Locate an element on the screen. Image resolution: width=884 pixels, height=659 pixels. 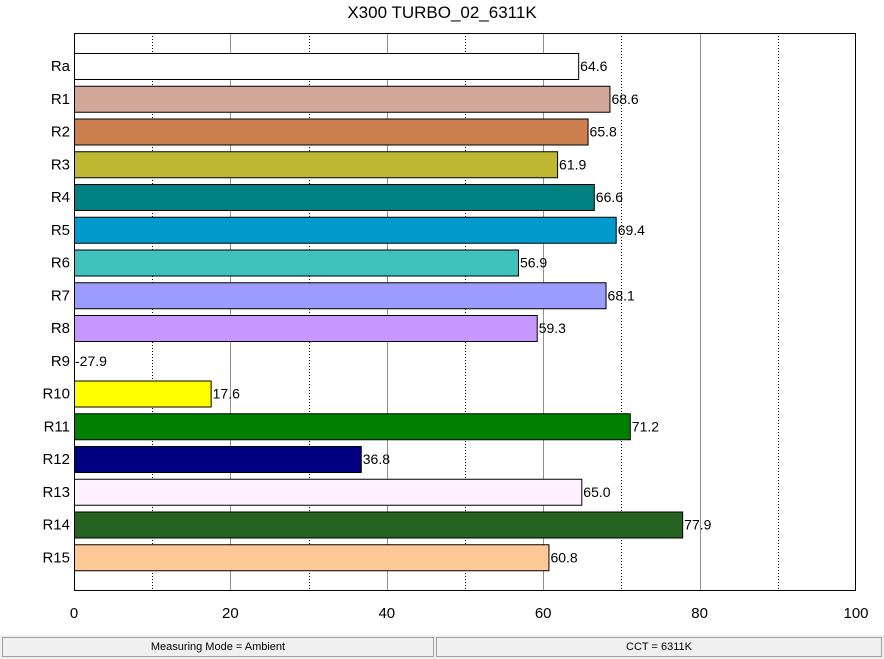
status-bar: Measuring Mode = Ambient CCT = 6311K is located at coordinates (442, 647).